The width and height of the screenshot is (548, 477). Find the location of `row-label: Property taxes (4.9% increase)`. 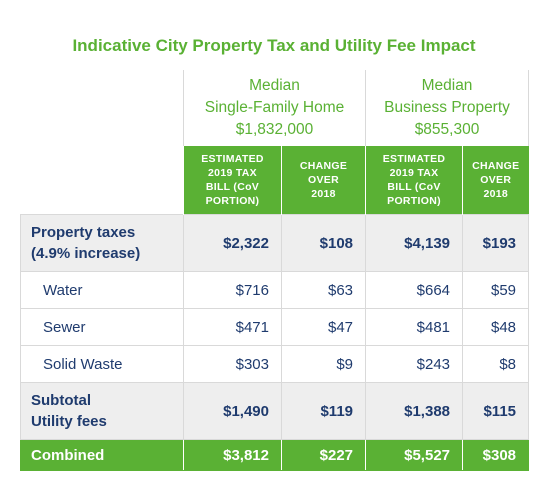

row-label: Property taxes (4.9% increase) is located at coordinates (102, 243).